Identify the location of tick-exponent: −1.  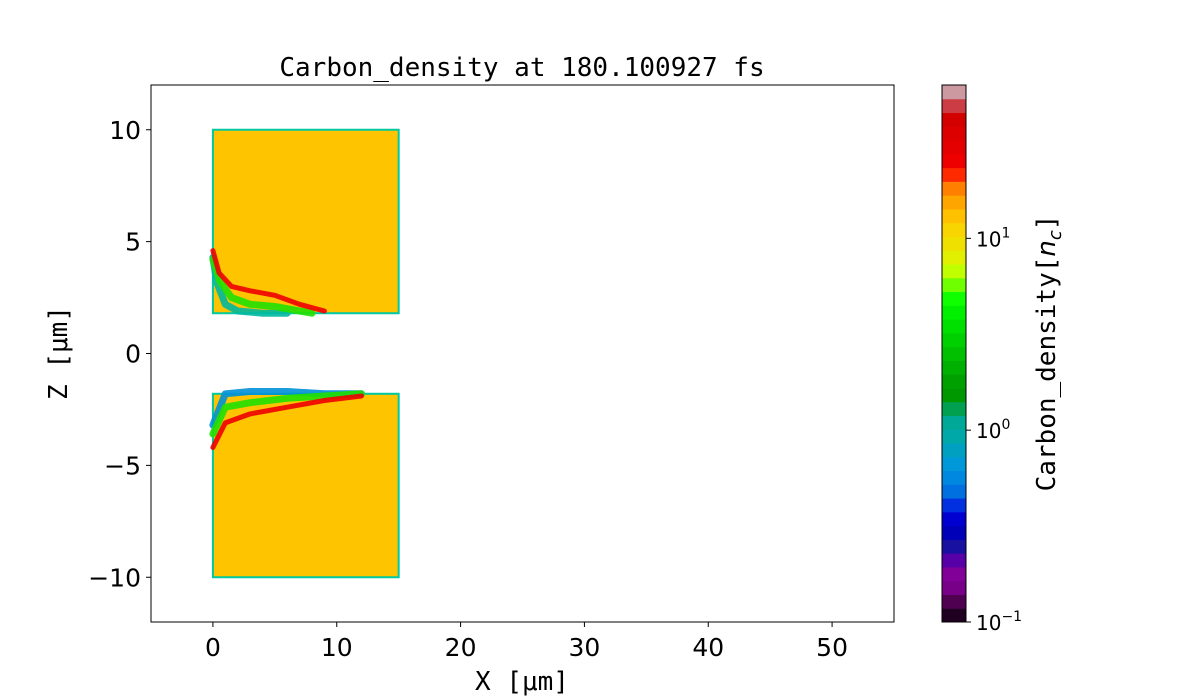
(1011, 617).